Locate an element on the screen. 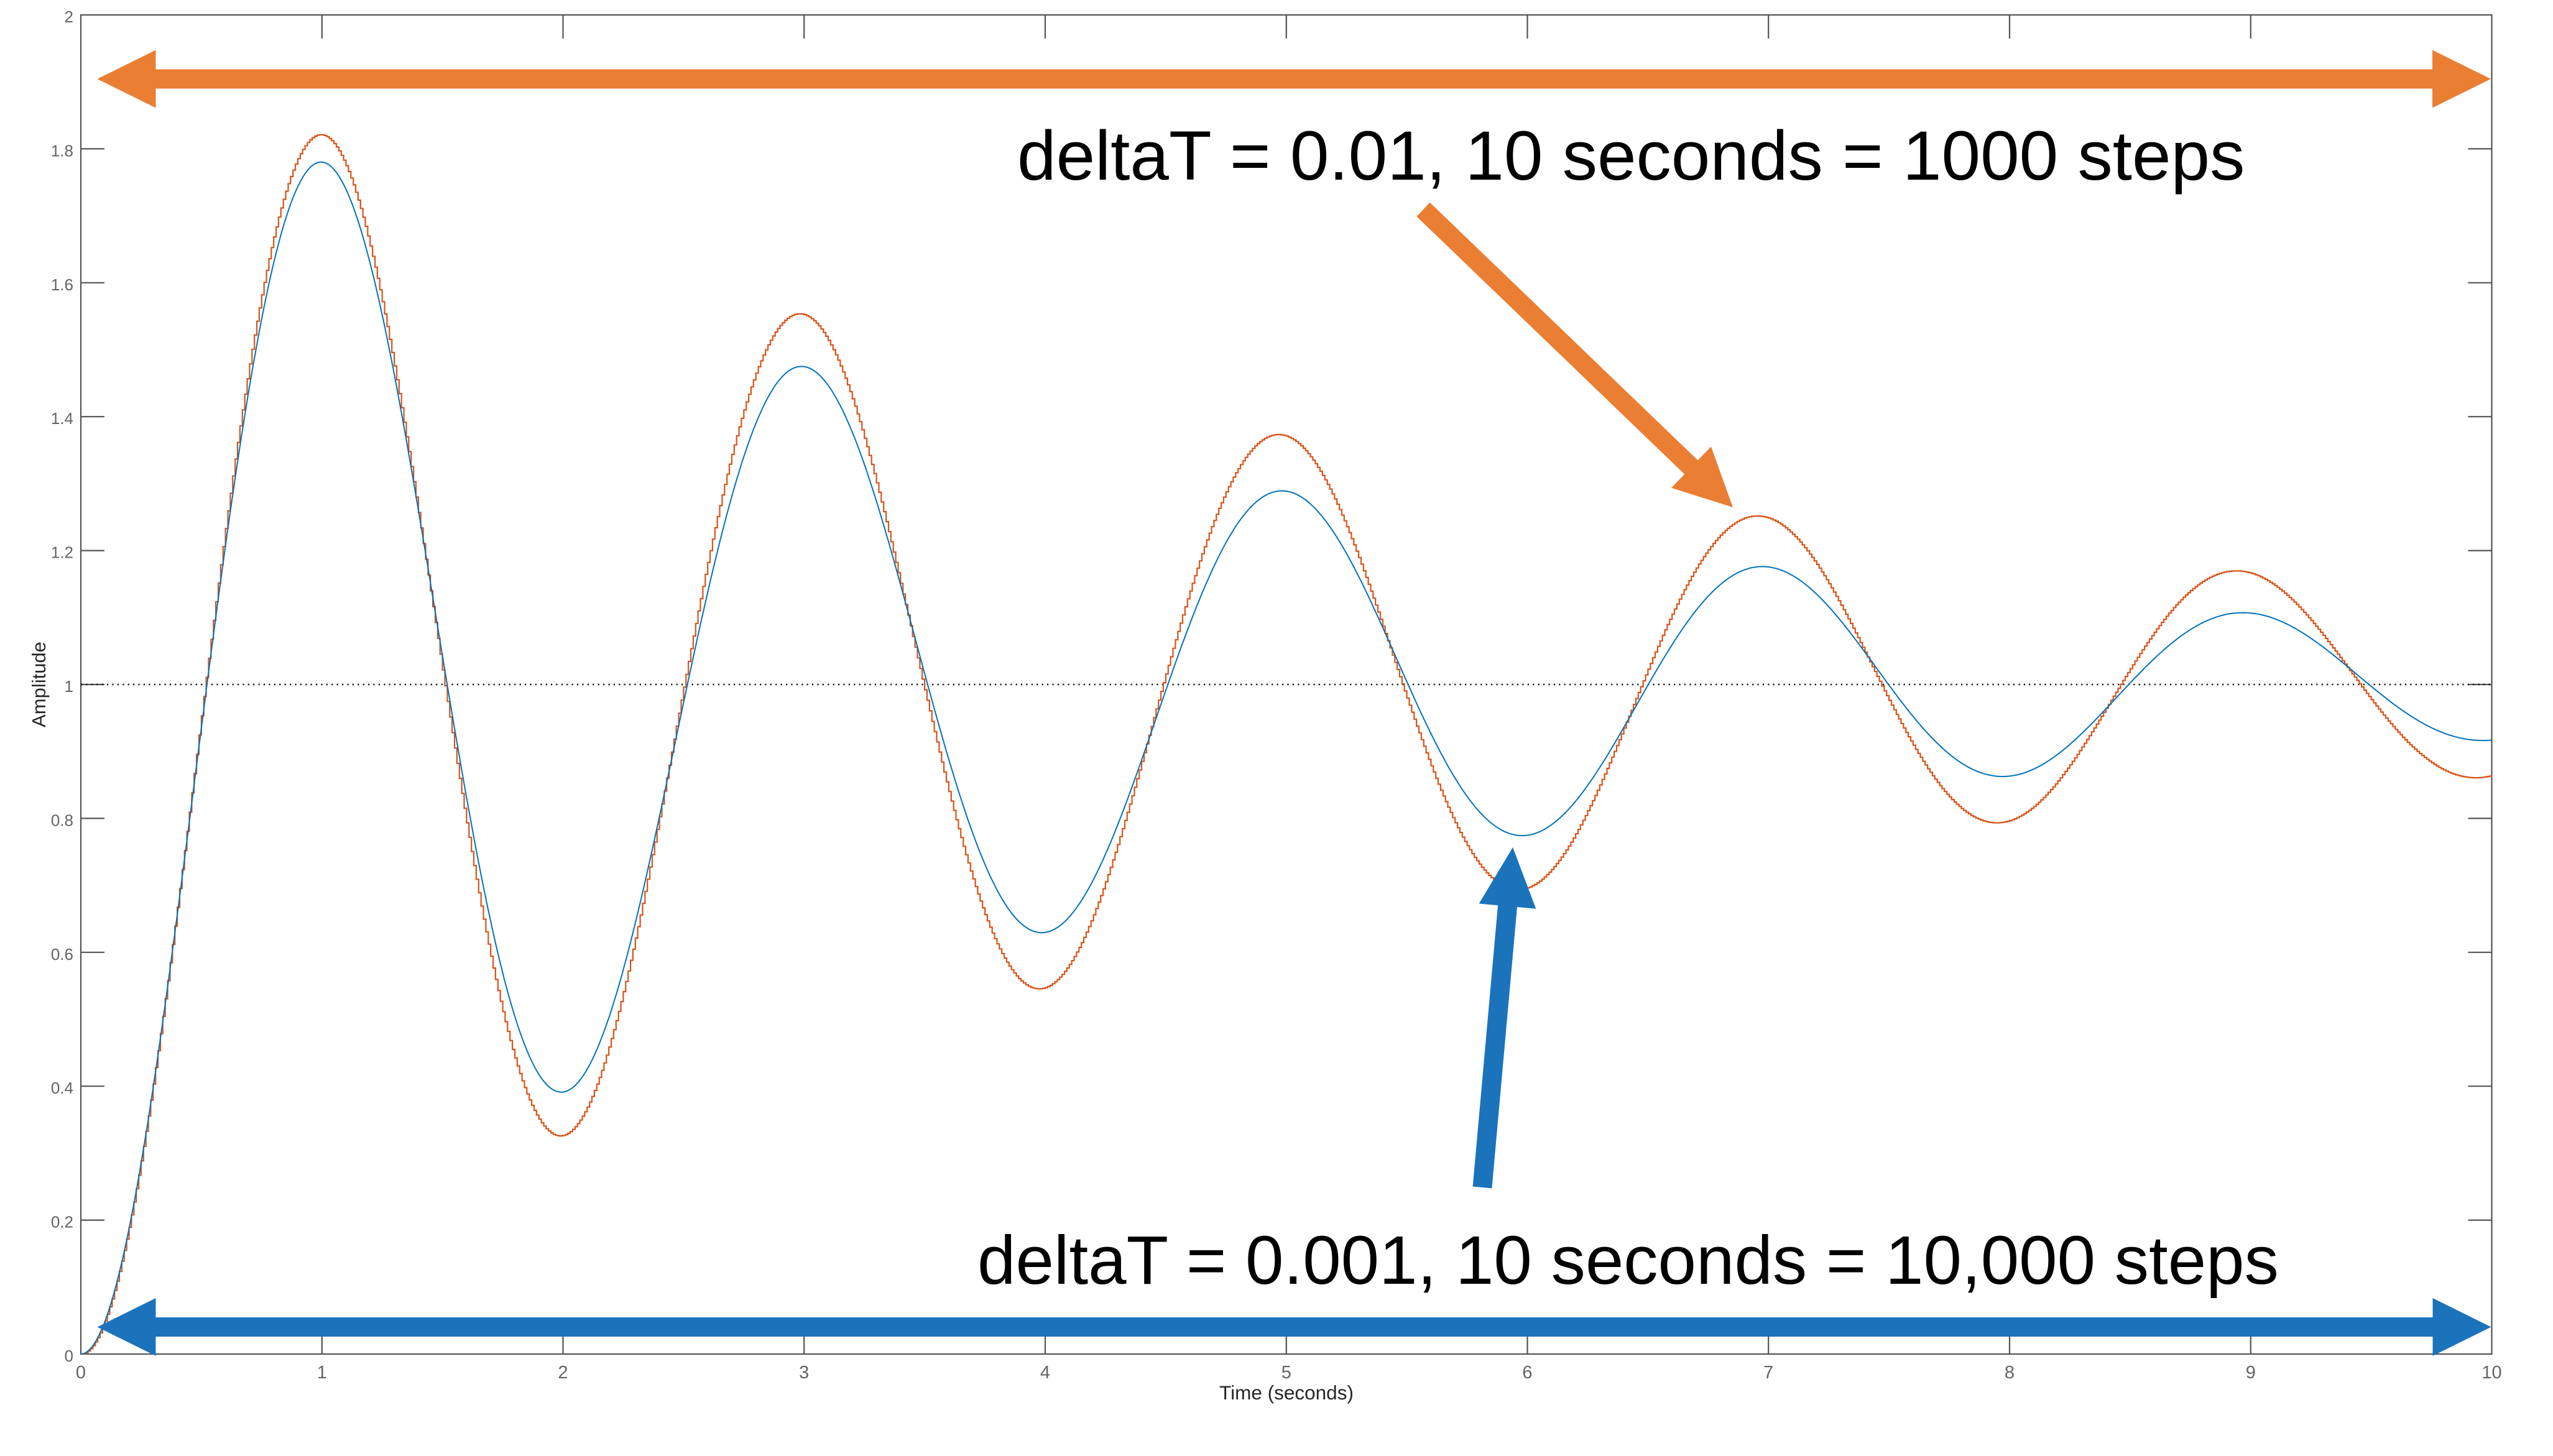  svg-text: 1.4 is located at coordinates (62, 418).